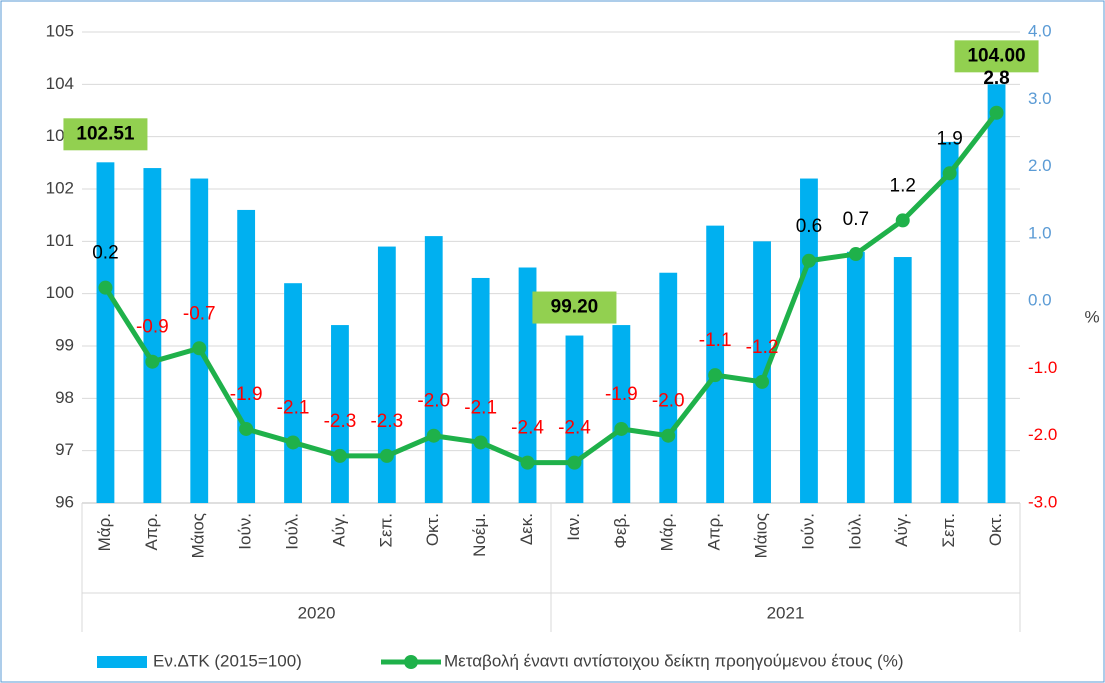 The height and width of the screenshot is (683, 1105). What do you see at coordinates (949, 138) in the screenshot?
I see `value-label: 1.9` at bounding box center [949, 138].